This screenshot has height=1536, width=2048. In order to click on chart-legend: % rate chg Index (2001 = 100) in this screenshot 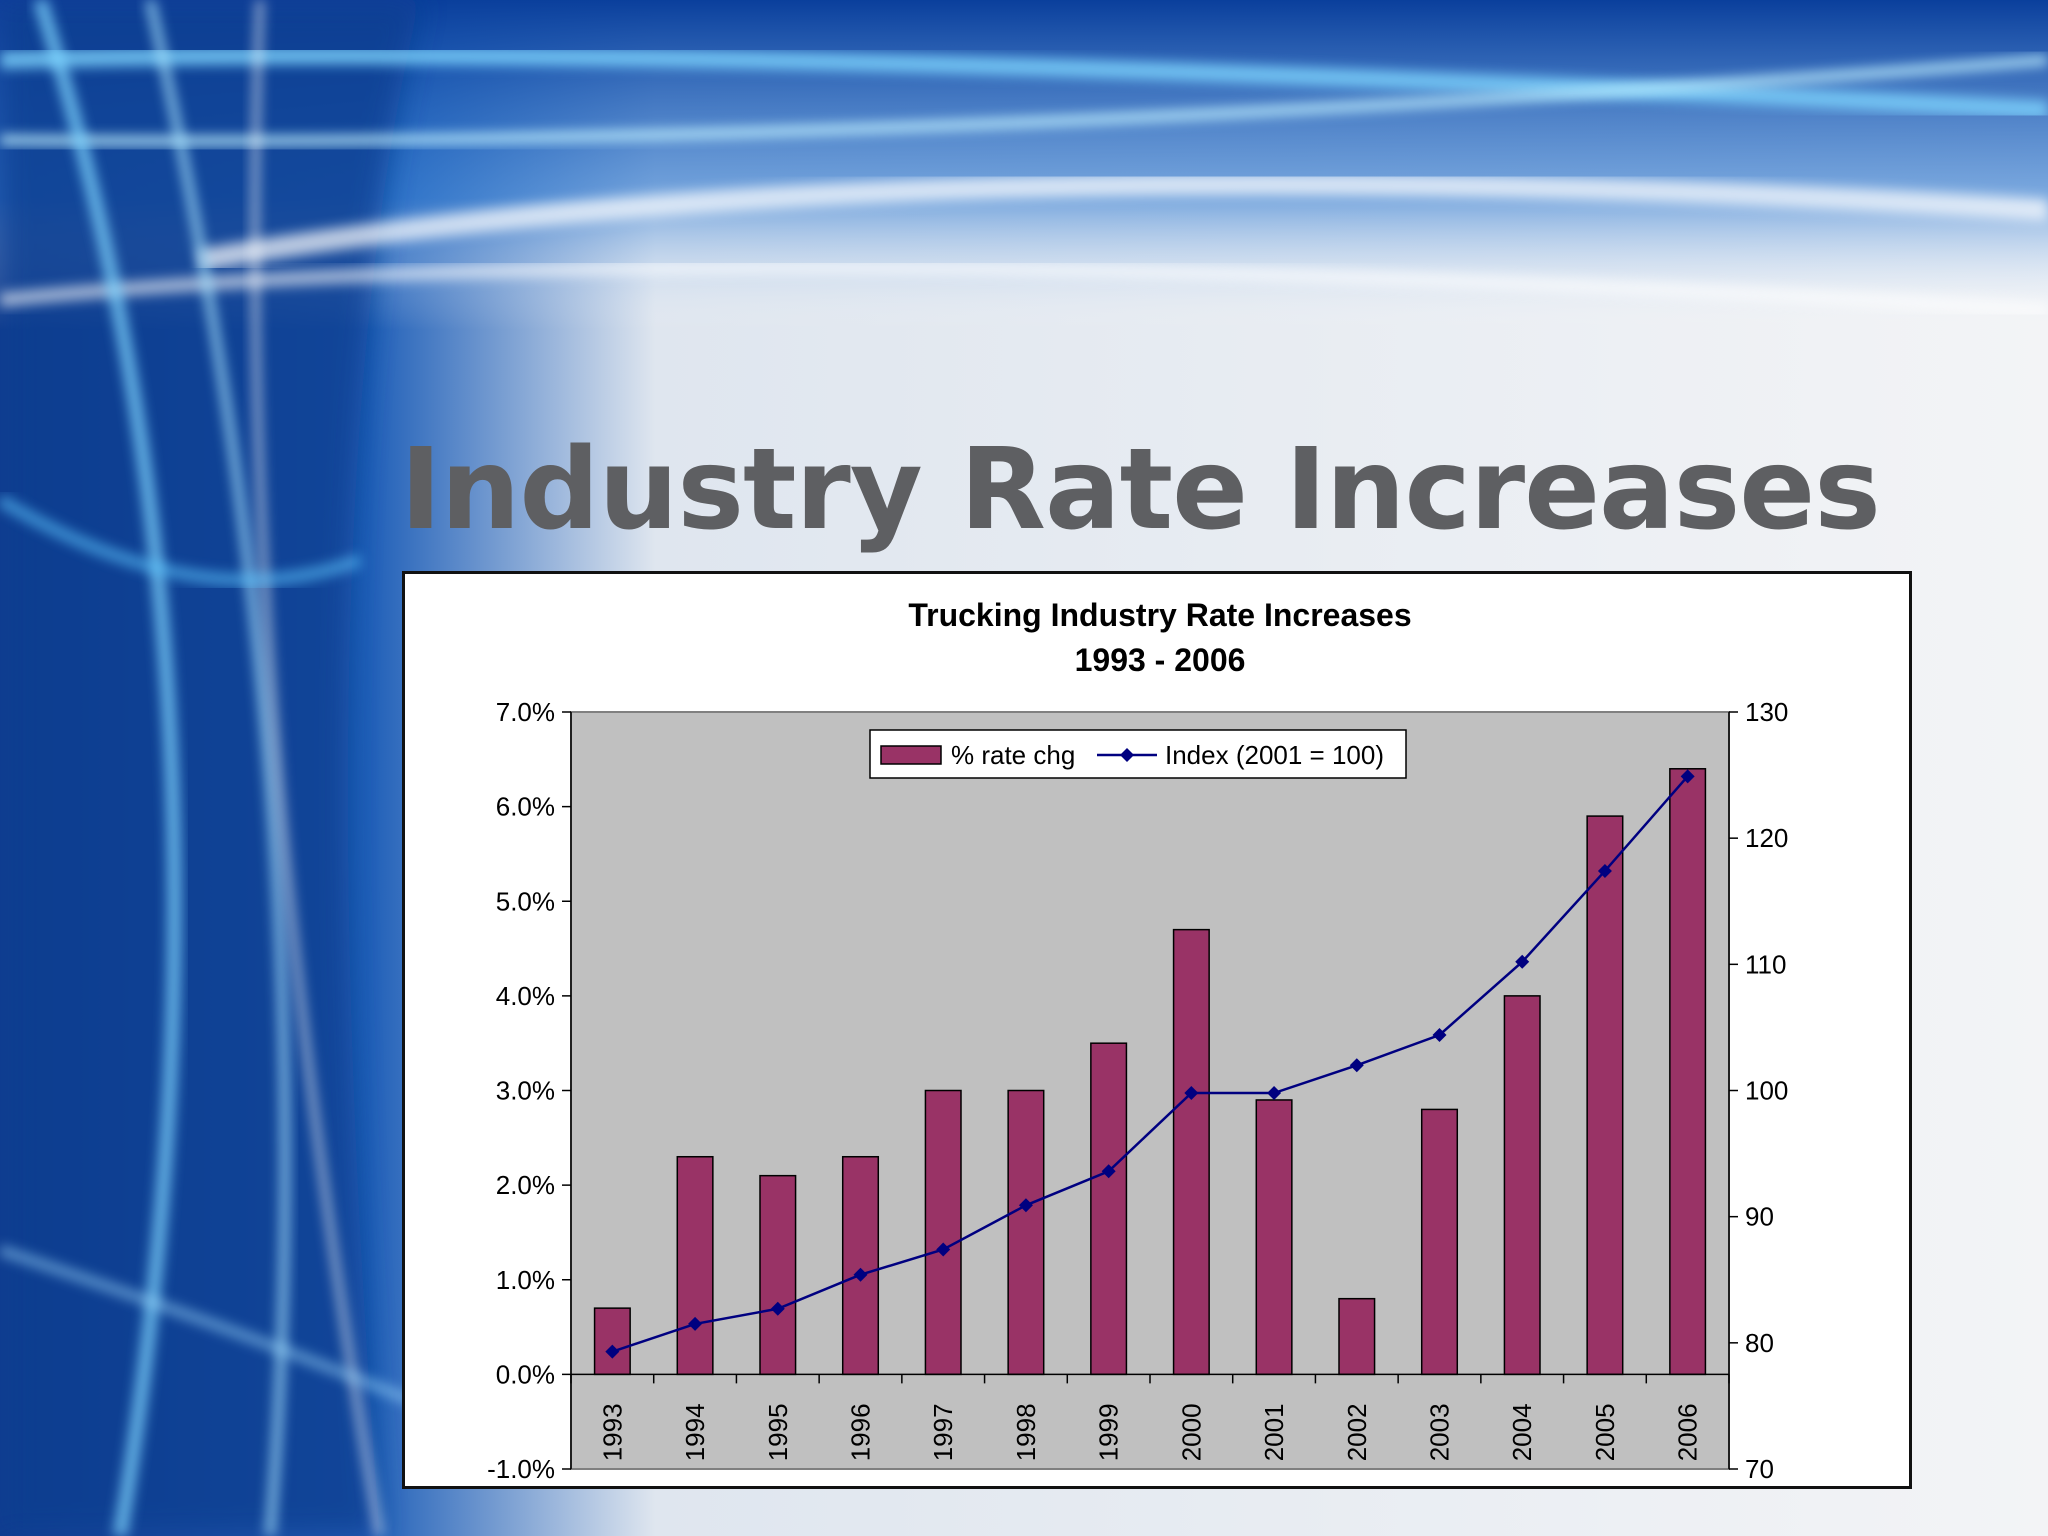, I will do `click(1138, 754)`.